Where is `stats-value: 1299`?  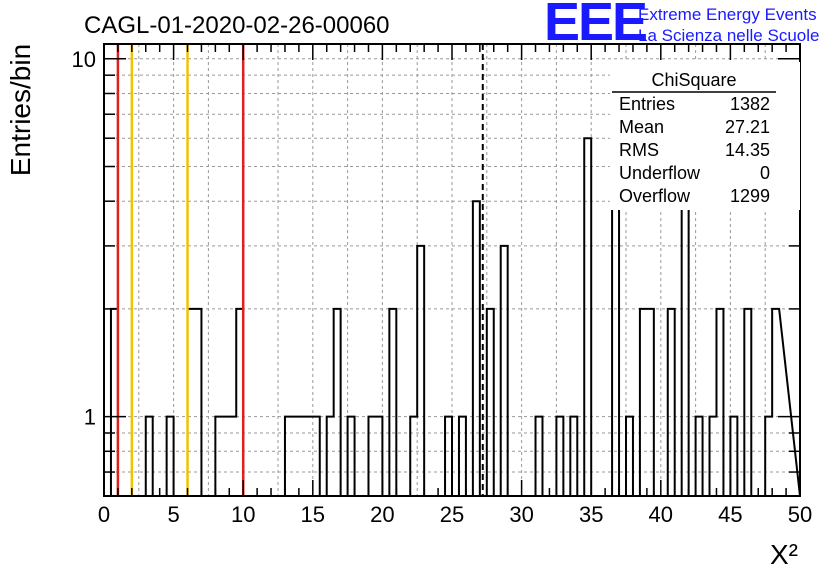
stats-value: 1299 is located at coordinates (750, 196).